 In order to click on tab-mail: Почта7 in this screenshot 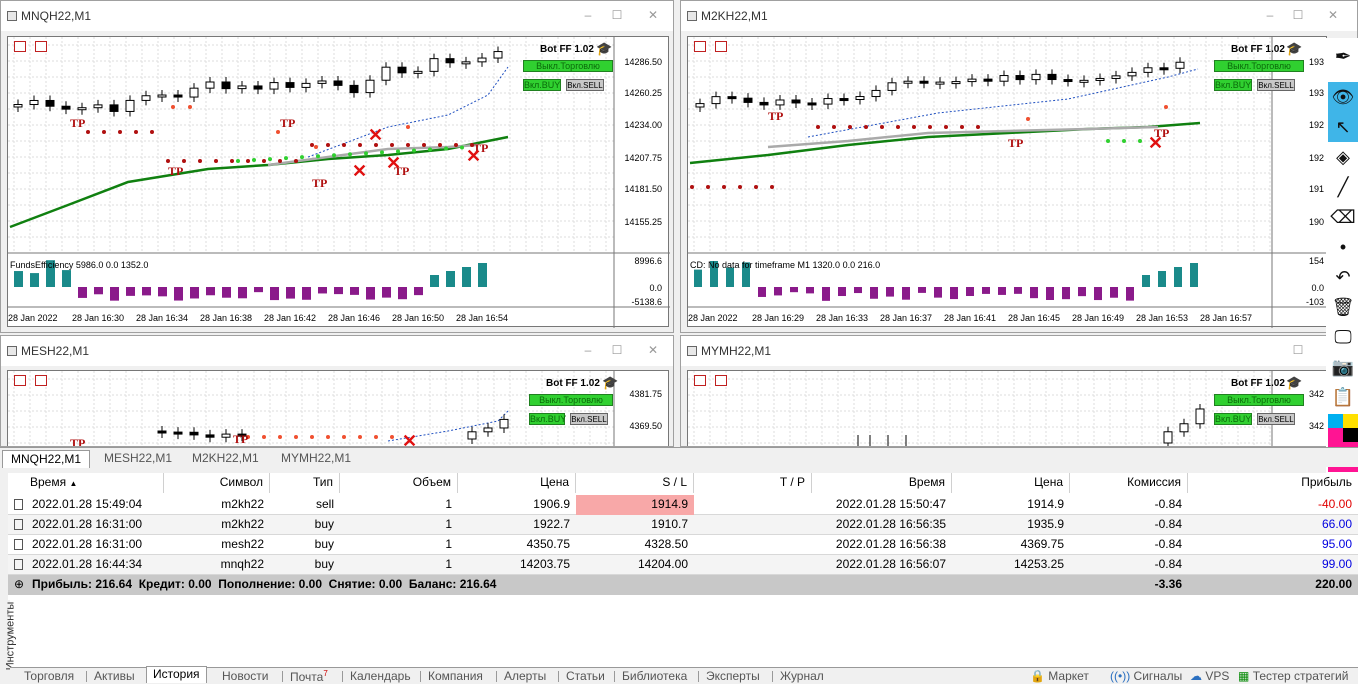, I will do `click(309, 676)`.